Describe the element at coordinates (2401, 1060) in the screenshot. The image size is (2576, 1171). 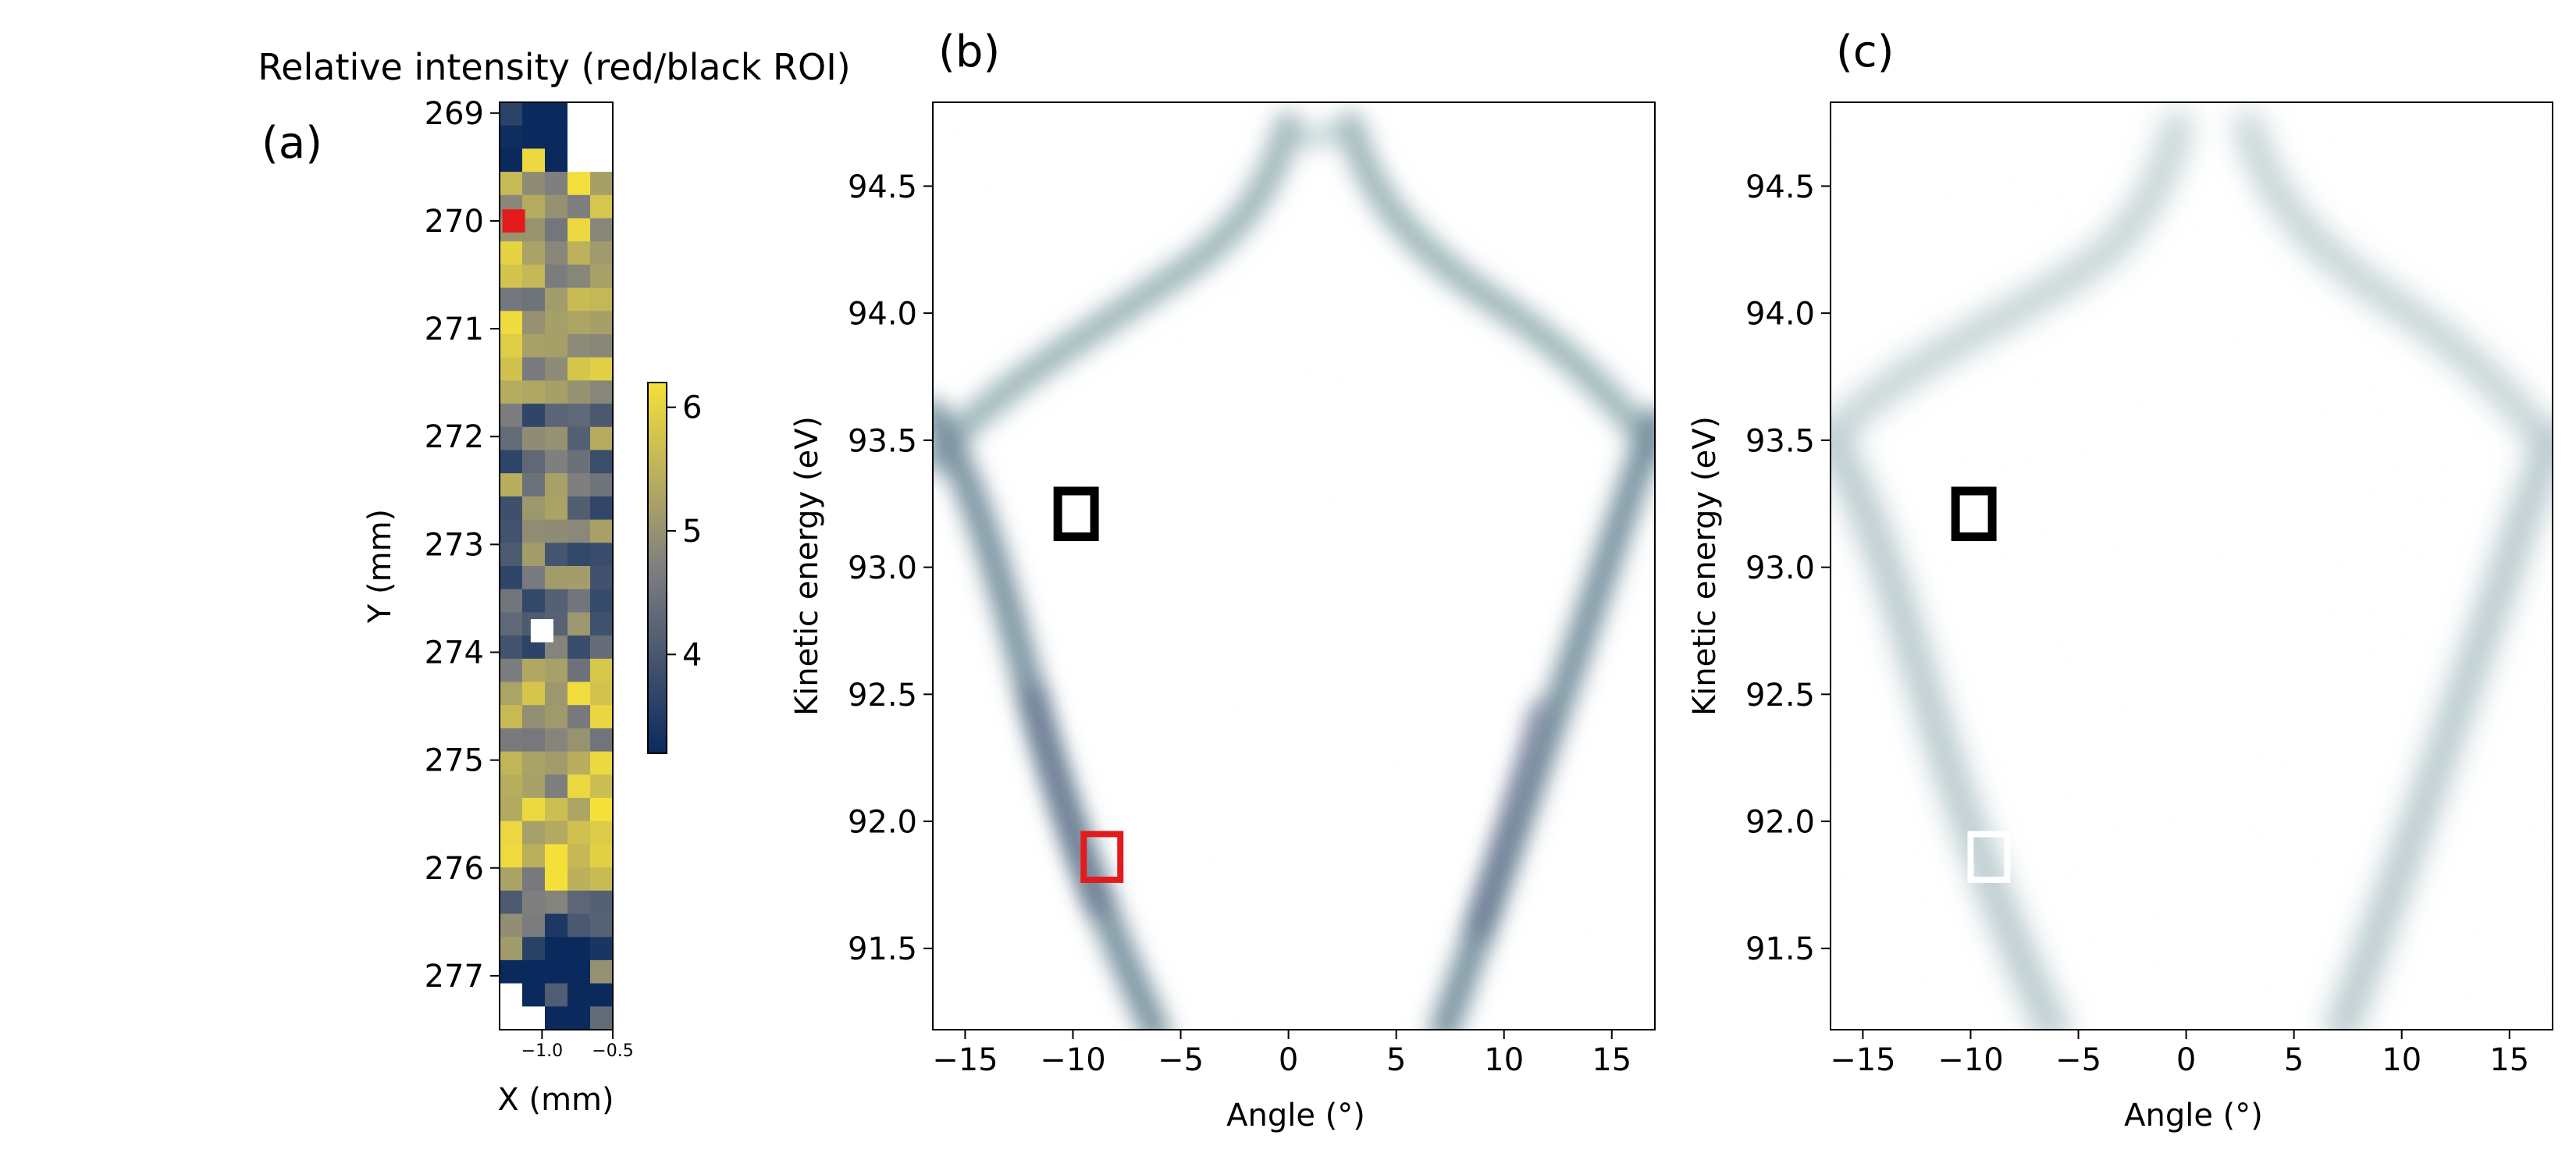
I see `panel-c-x-tick-label: 10` at that location.